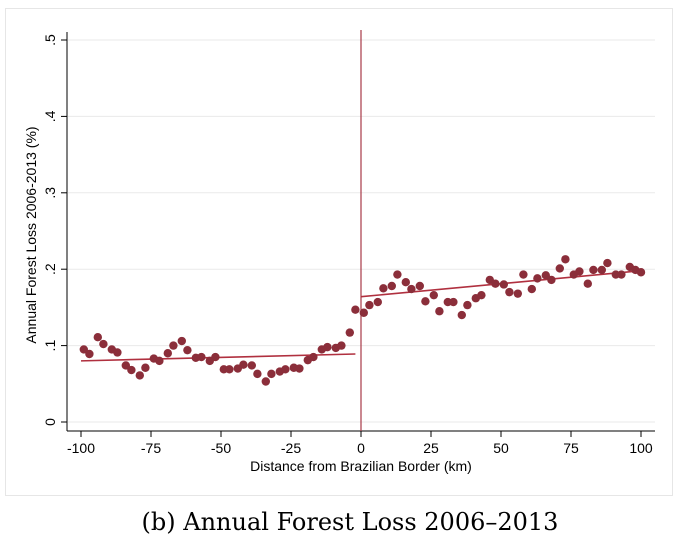  What do you see at coordinates (50, 346) in the screenshot?
I see `y-tick-label: .1` at bounding box center [50, 346].